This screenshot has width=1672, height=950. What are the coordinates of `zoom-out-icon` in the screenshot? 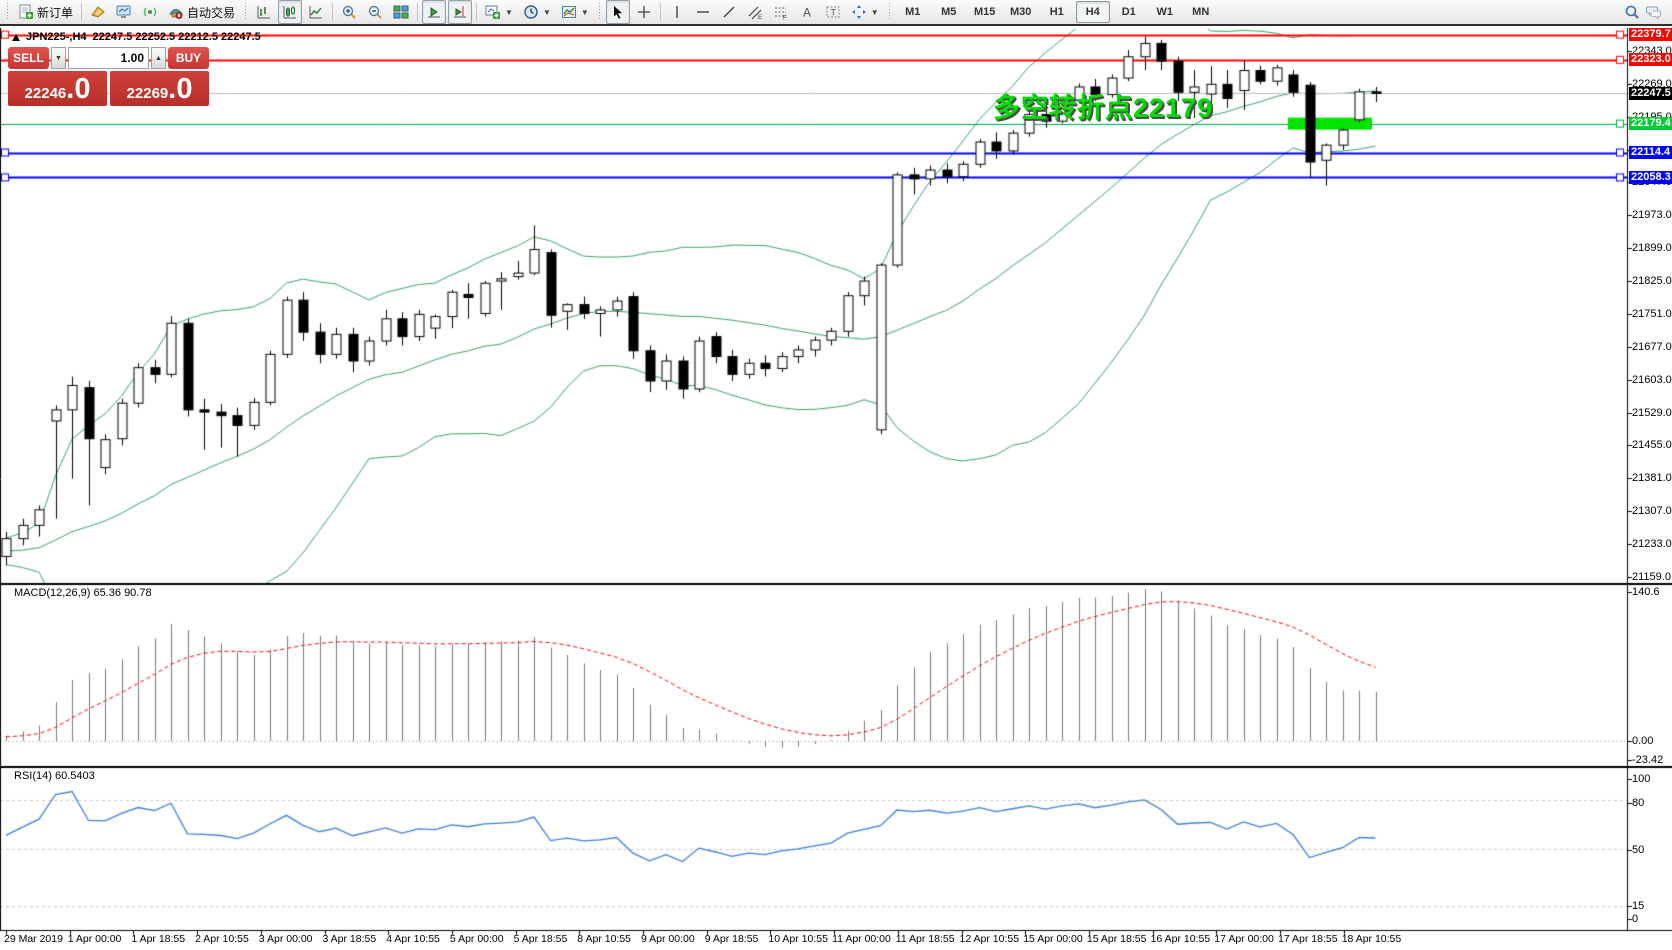 It's located at (375, 12).